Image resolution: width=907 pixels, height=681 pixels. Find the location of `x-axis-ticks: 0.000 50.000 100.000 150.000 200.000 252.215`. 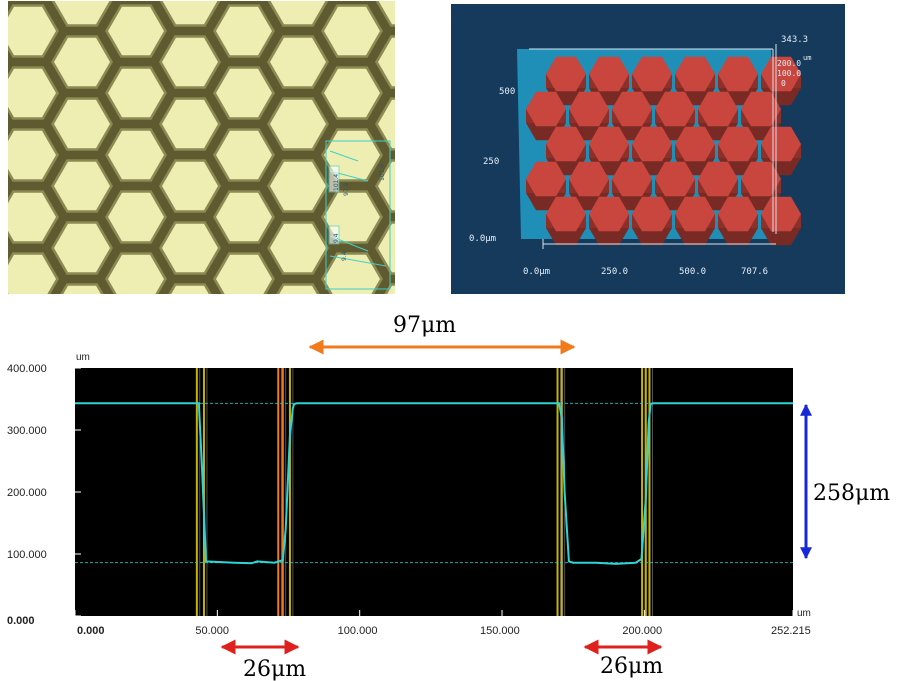

x-axis-ticks: 0.000 50.000 100.000 150.000 200.000 252.215 is located at coordinates (442, 623).